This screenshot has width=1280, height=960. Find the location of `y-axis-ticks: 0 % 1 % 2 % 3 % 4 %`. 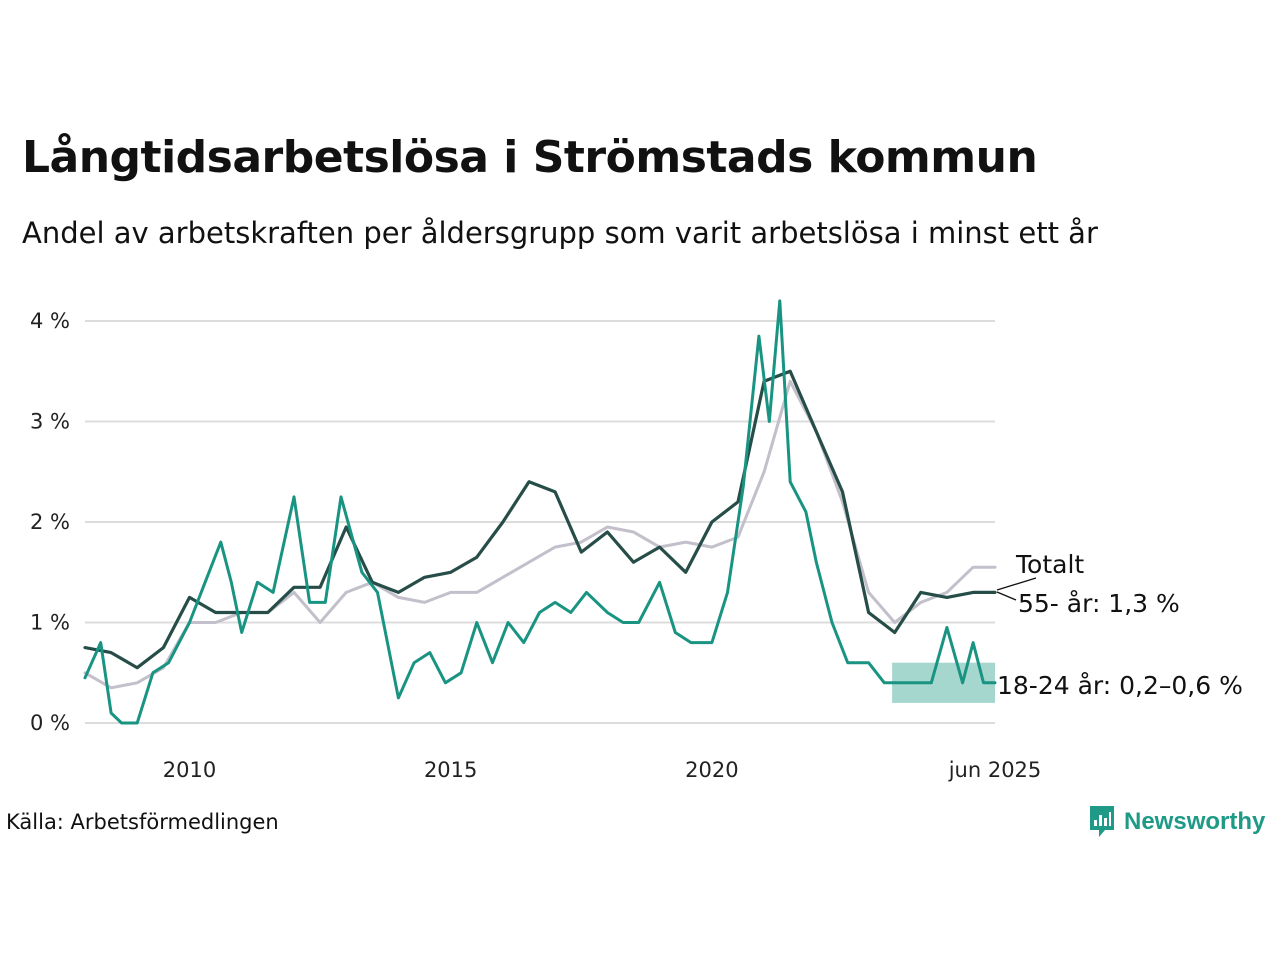

y-axis-ticks: 0 % 1 % 2 % 3 % 4 % is located at coordinates (50, 522).